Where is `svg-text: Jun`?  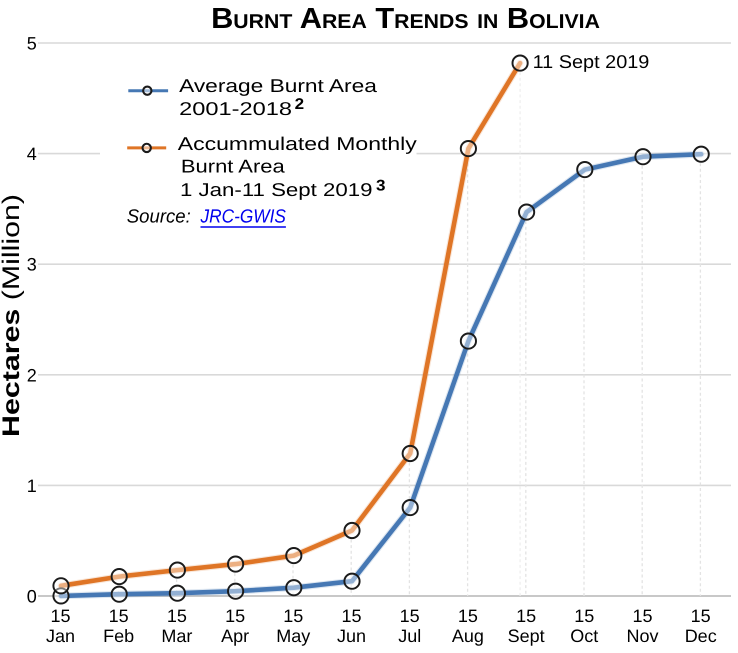
svg-text: Jun is located at coordinates (351, 636).